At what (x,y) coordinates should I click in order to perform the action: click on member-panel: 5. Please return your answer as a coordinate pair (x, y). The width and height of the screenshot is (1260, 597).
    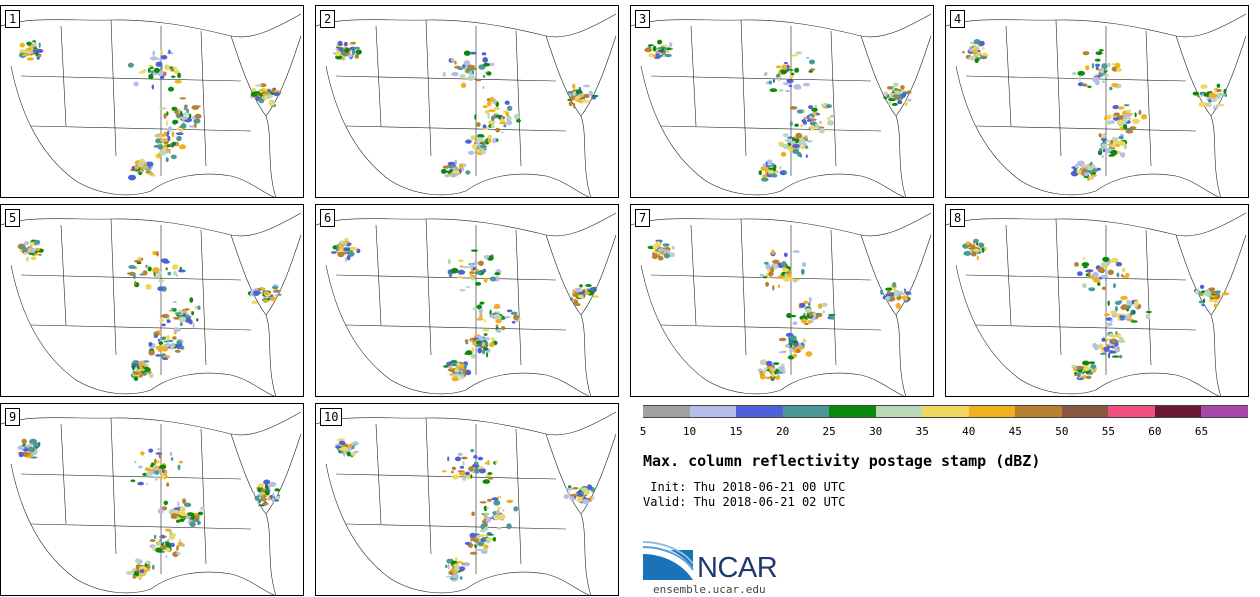
    Looking at the image, I should click on (152, 300).